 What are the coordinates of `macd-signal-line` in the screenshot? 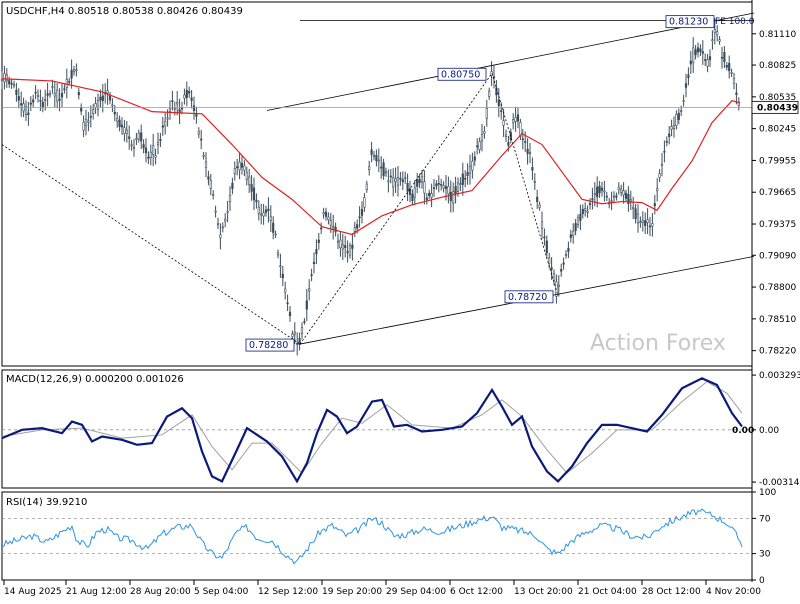 It's located at (372, 427).